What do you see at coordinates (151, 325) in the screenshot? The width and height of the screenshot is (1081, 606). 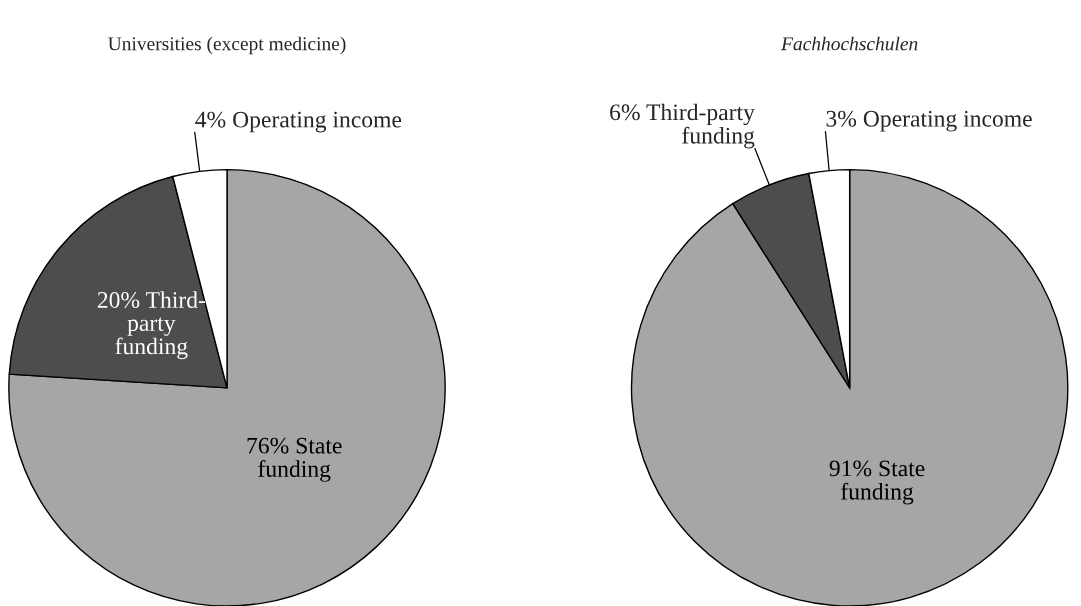 I see `slice-label: 20% Third- party funding` at bounding box center [151, 325].